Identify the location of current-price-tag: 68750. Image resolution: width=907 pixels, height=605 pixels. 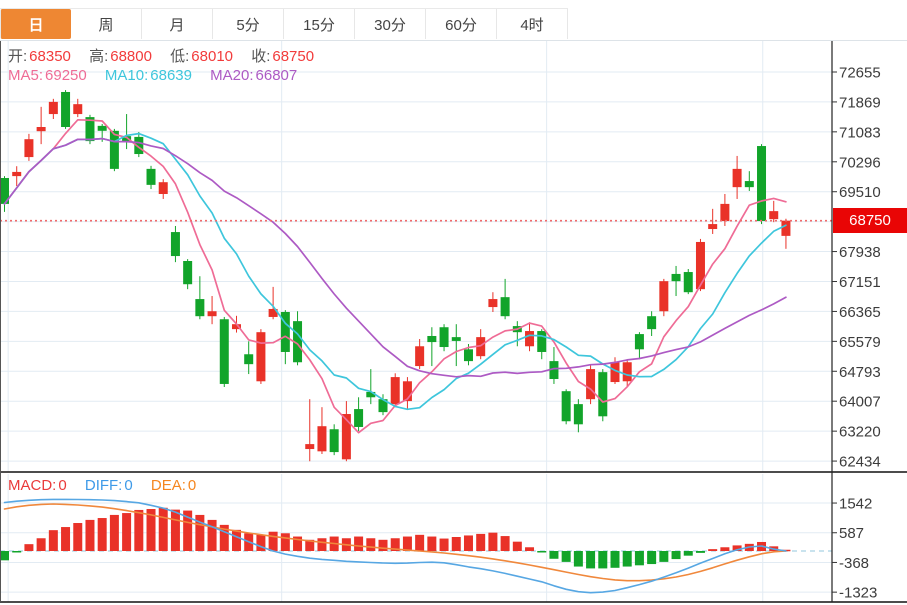
(870, 221).